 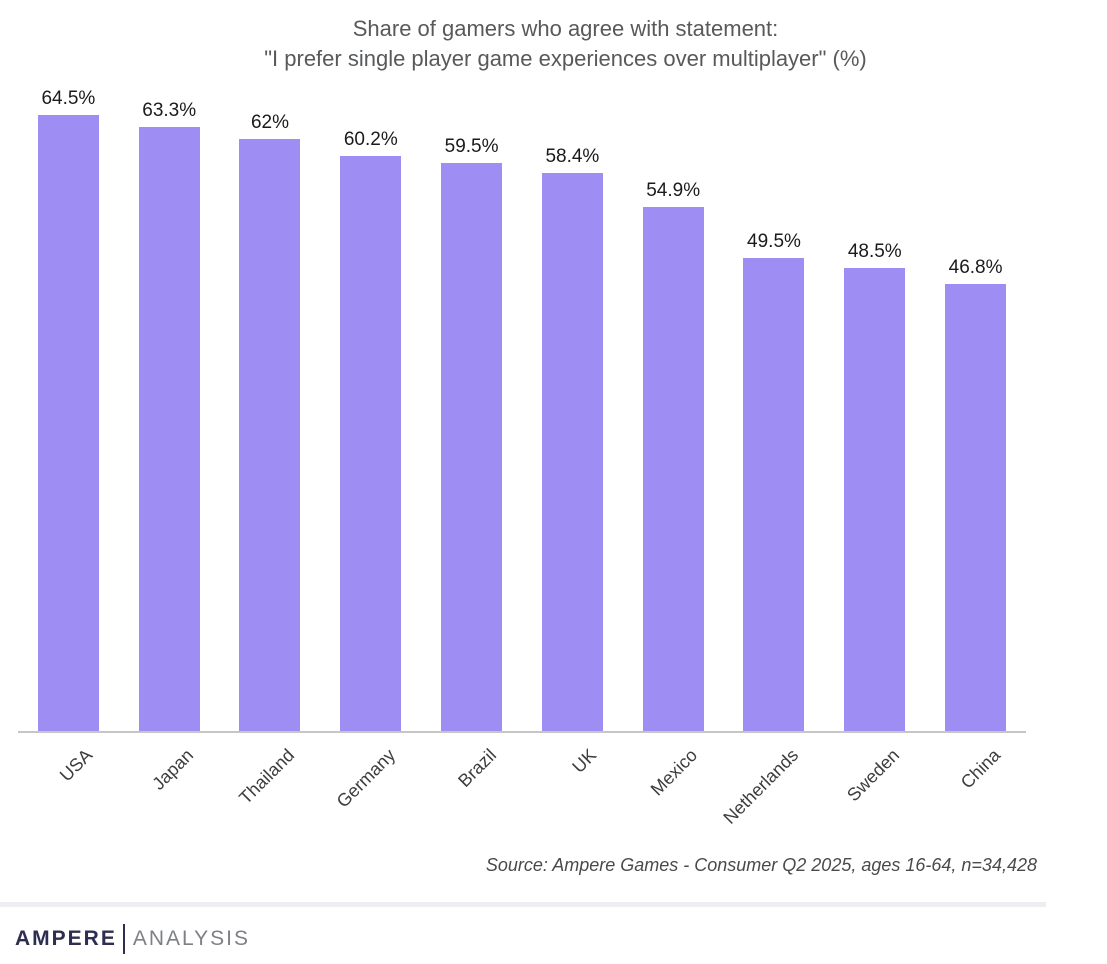 I want to click on bar-value-label: 46.8%, so click(x=975, y=268).